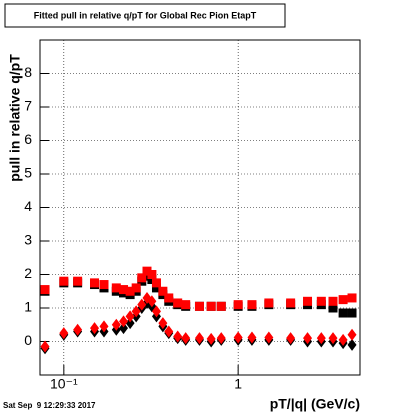 Image resolution: width=400 pixels, height=414 pixels. What do you see at coordinates (28, 240) in the screenshot?
I see `y-tick-label: 3` at bounding box center [28, 240].